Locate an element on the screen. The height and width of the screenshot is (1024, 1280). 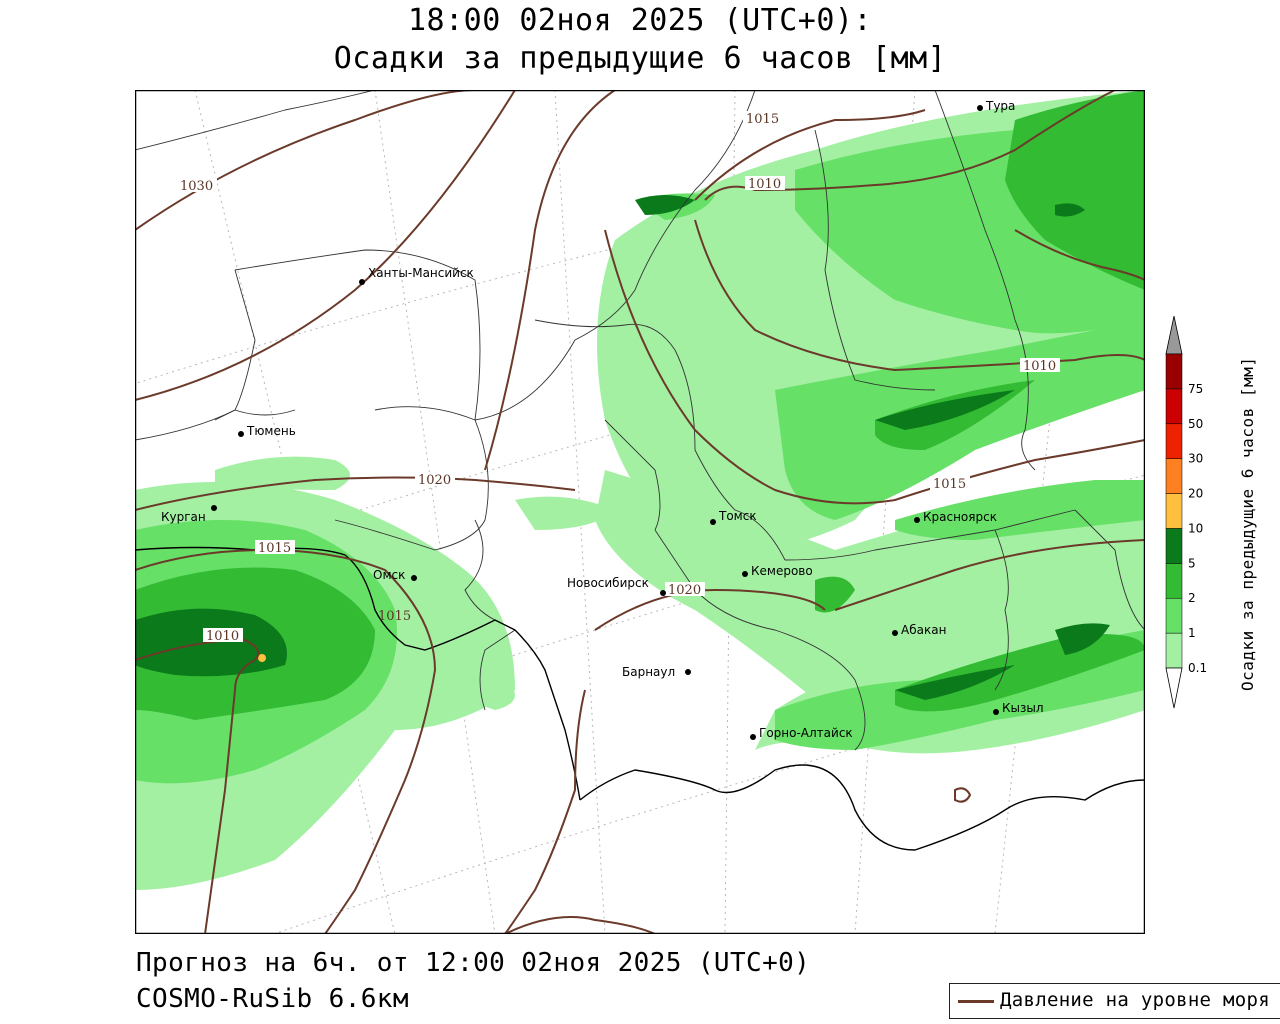
colorbar-level-label: 1 is located at coordinates (1192, 633).